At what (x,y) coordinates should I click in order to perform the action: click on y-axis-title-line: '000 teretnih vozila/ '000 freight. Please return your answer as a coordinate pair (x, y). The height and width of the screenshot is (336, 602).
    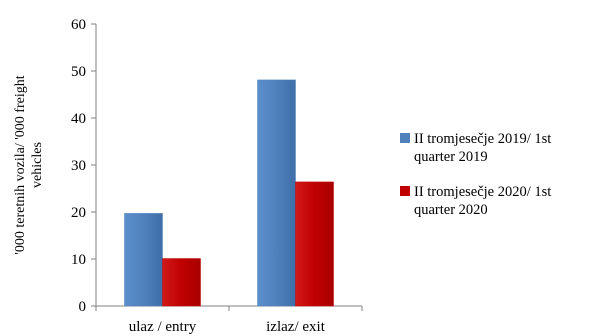
    Looking at the image, I should click on (20, 164).